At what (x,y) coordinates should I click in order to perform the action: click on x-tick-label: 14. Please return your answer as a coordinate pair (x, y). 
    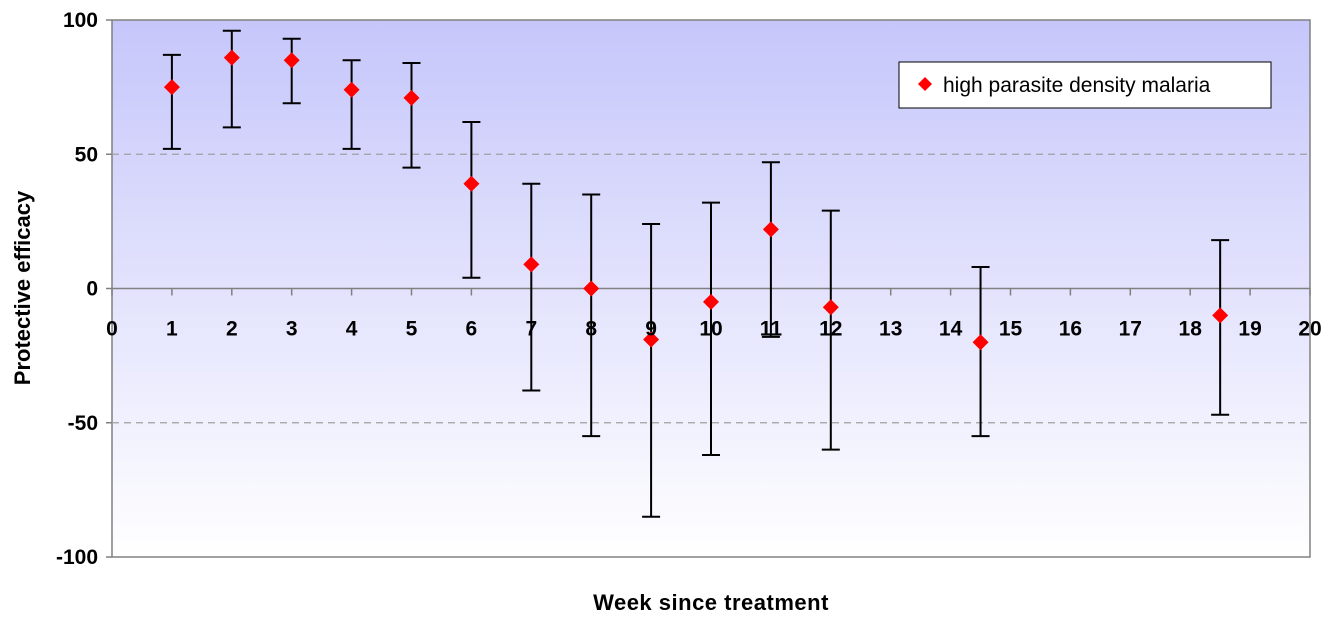
    Looking at the image, I should click on (951, 329).